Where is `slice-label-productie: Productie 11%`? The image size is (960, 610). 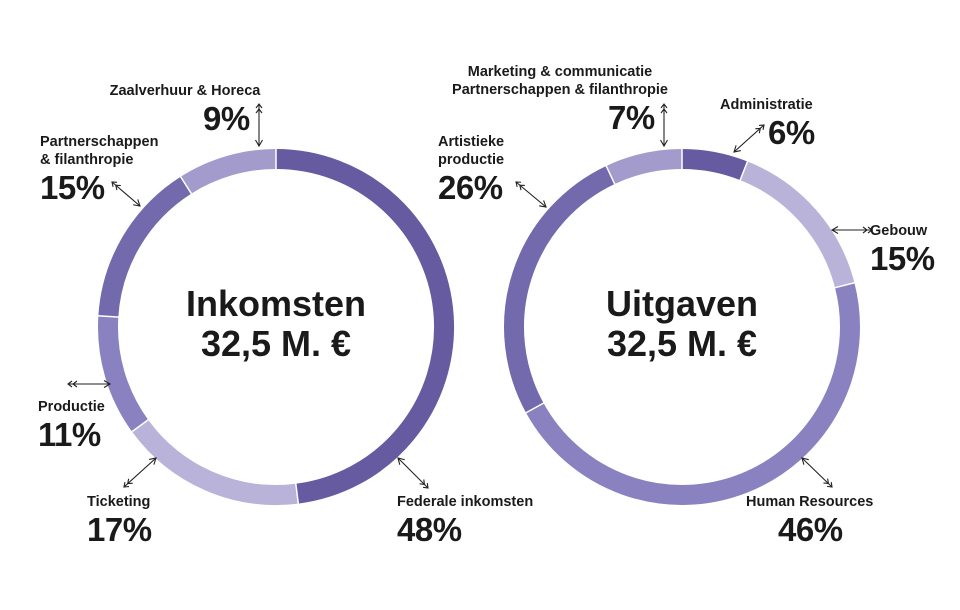
slice-label-productie: Productie 11% is located at coordinates (71, 426).